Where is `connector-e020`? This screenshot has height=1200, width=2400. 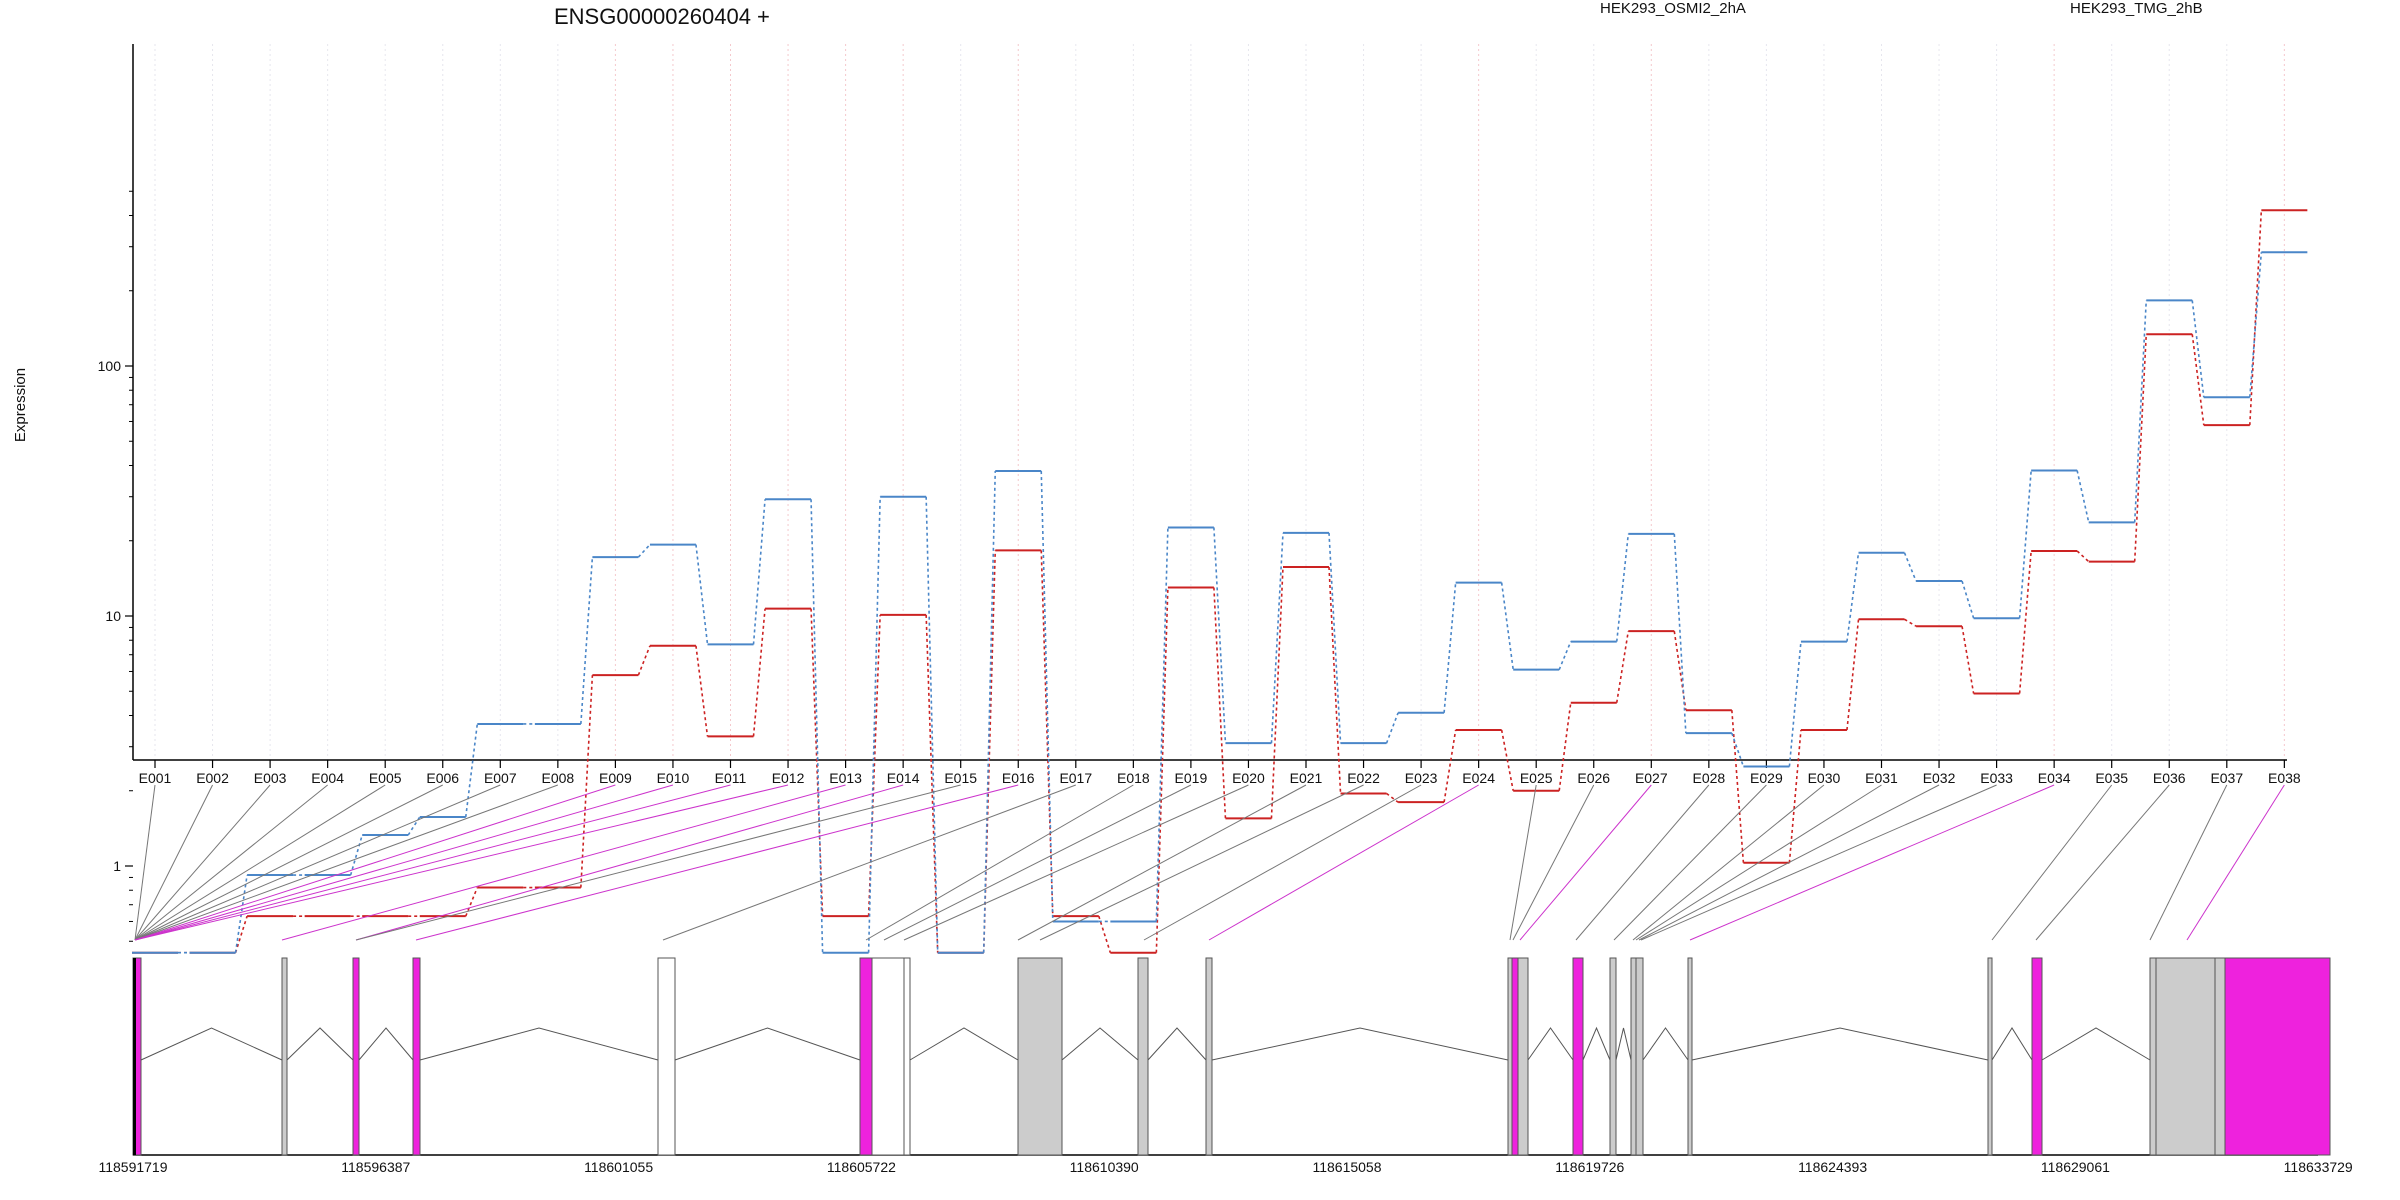 connector-e020 is located at coordinates (1076, 862).